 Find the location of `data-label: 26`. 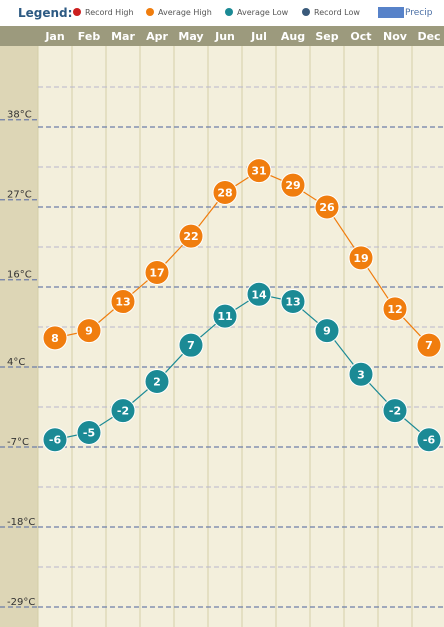

data-label: 26 is located at coordinates (327, 207).